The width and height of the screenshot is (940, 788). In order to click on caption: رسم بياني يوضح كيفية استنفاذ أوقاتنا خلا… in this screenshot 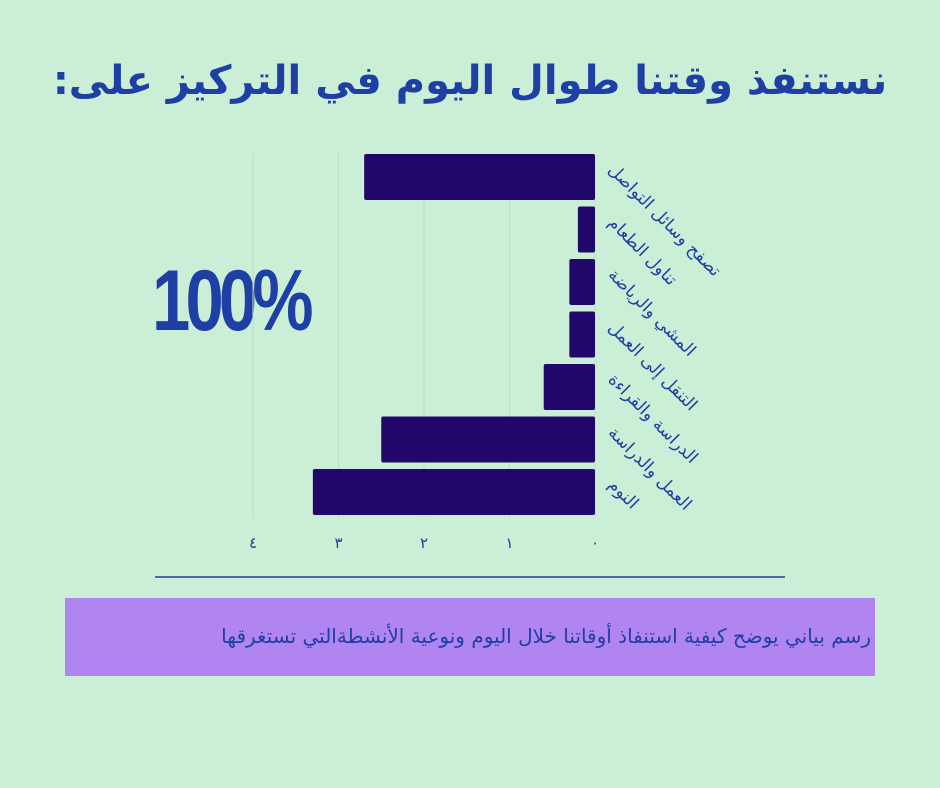, I will do `click(546, 636)`.